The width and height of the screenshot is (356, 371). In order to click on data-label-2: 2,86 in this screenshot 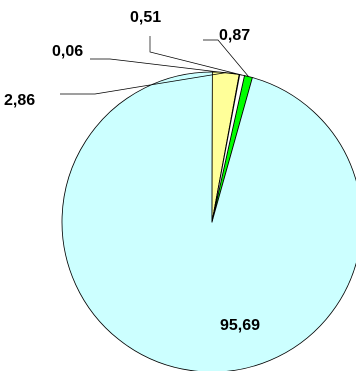, I will do `click(19, 100)`.